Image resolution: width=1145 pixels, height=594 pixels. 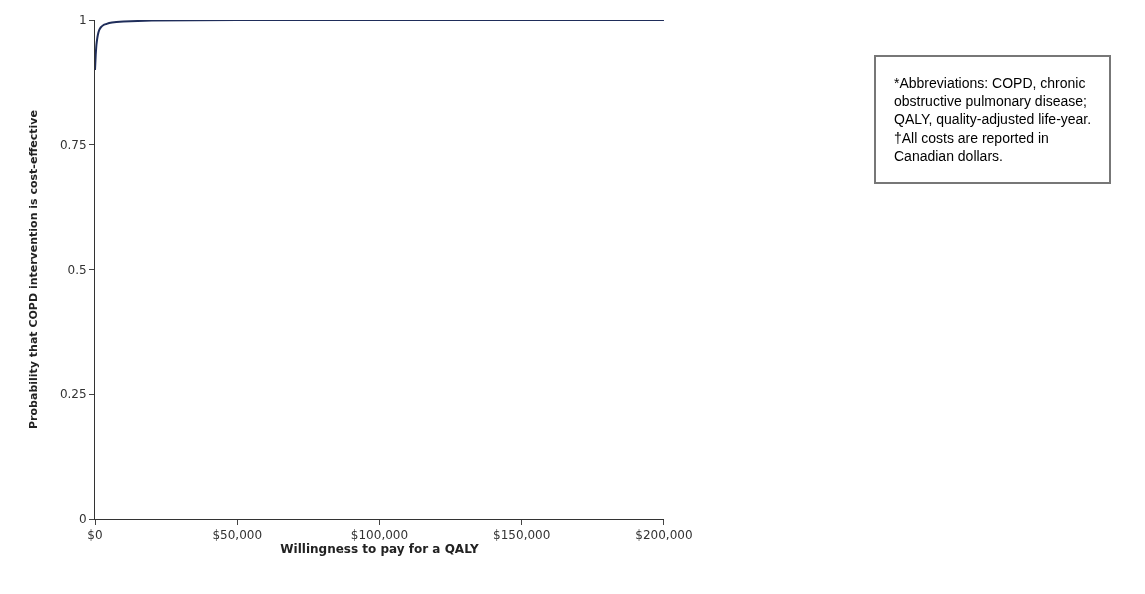 I want to click on x-tick-label: $200,000, so click(x=664, y=535).